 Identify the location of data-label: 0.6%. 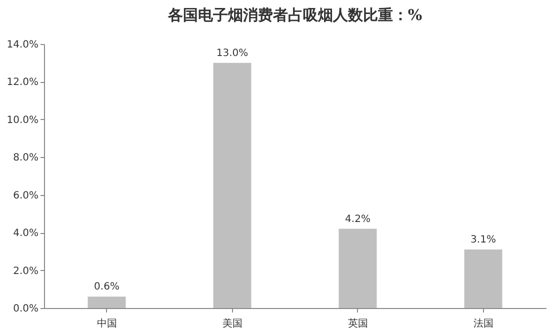
(107, 287).